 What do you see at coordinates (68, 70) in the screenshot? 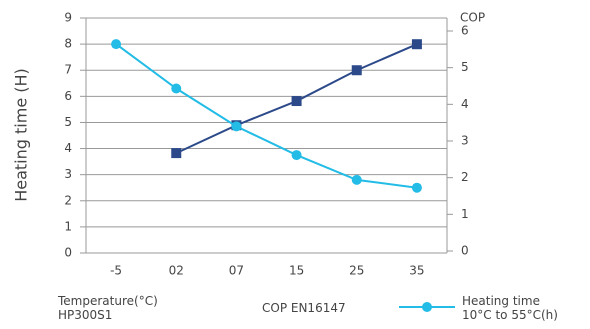
I see `y-tick-label: 7` at bounding box center [68, 70].